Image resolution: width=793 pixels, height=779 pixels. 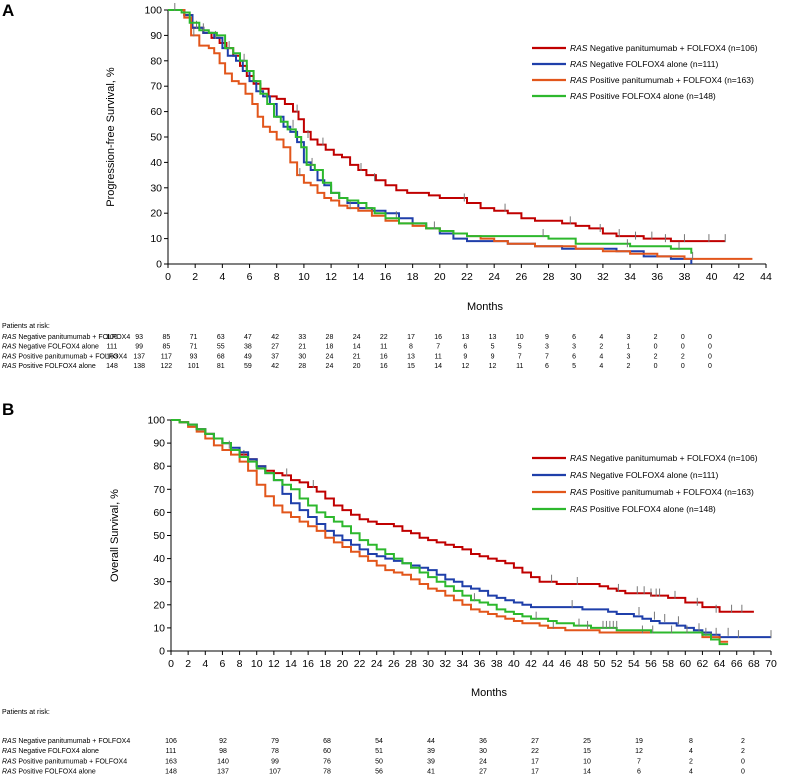 I want to click on risk-value: 92, so click(x=223, y=741).